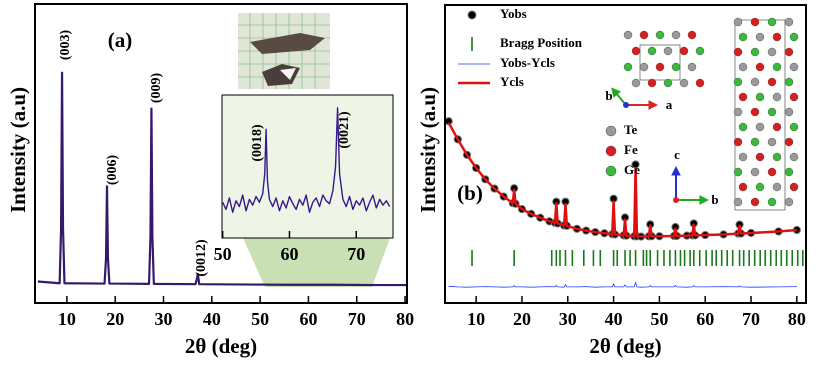 Image resolution: width=830 pixels, height=365 pixels. Describe the element at coordinates (472, 15) in the screenshot. I see `legend-symbol` at that location.